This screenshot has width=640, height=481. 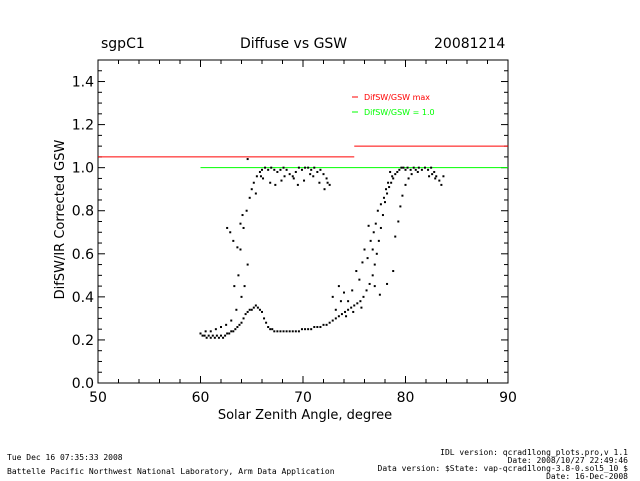 I want to click on y-tick-label: 0.0, so click(x=83, y=384).